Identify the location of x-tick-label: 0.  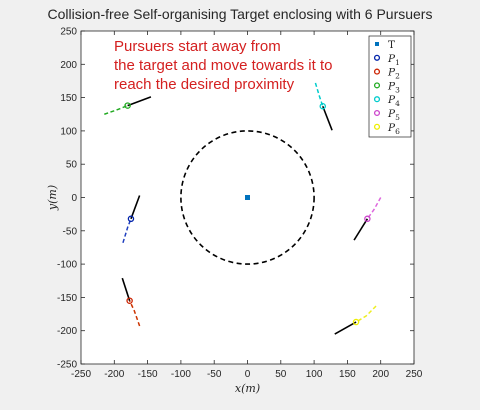
(248, 374).